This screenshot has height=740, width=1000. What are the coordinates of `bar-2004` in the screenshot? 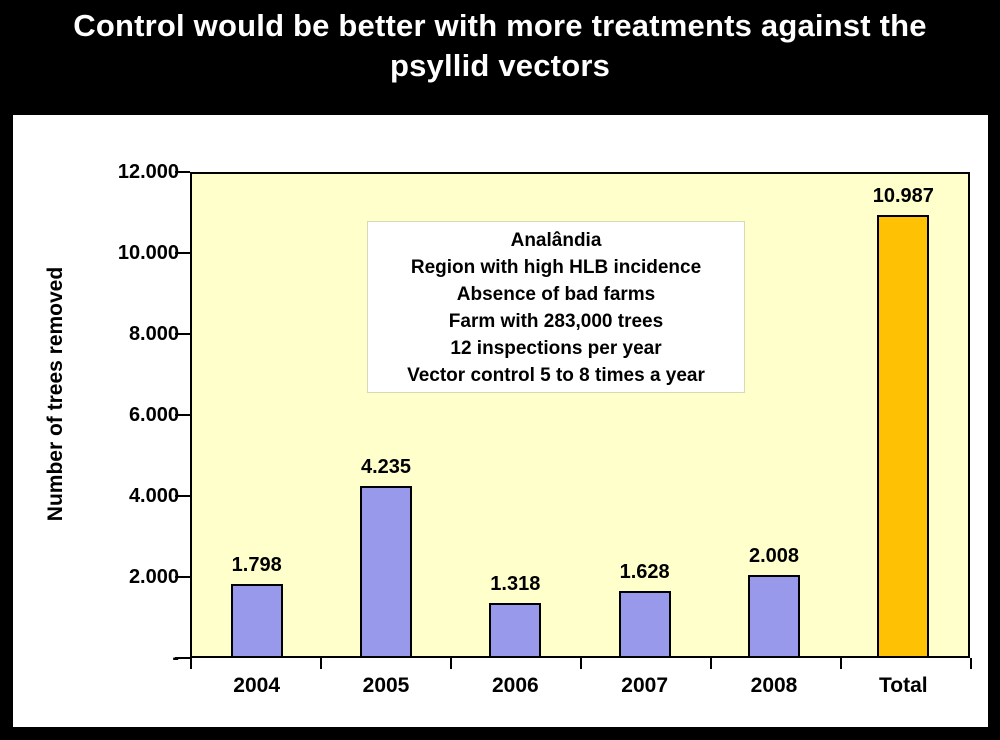 It's located at (256, 620).